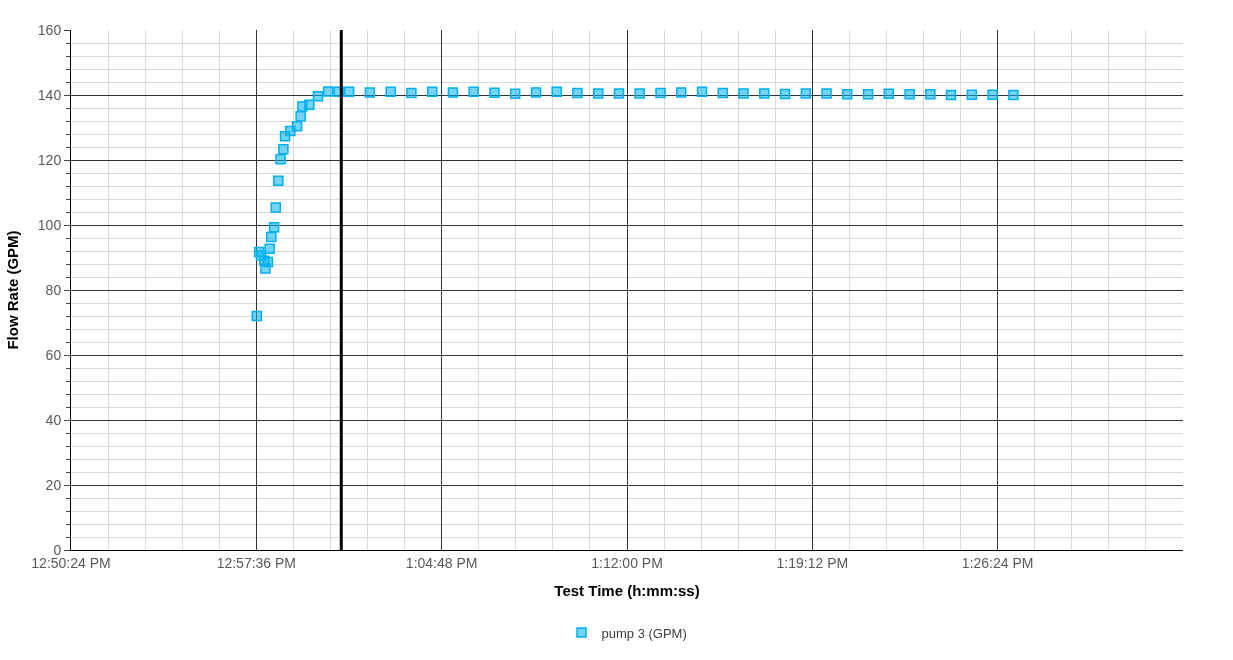 Image resolution: width=1233 pixels, height=660 pixels. I want to click on y-tick-label: 120, so click(49, 159).